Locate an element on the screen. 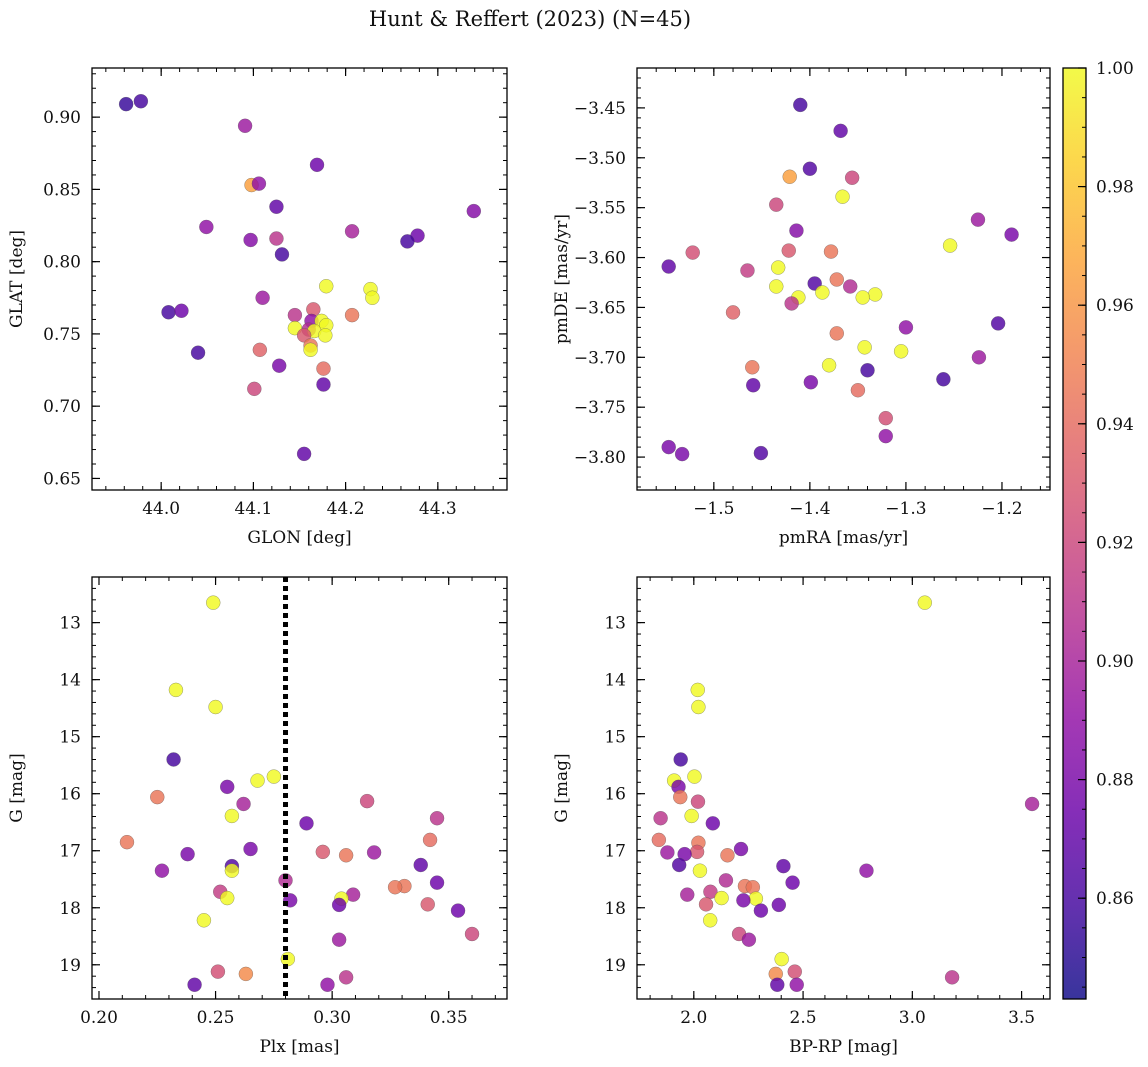 The image size is (1148, 1067). points-glon-glat is located at coordinates (300, 277).